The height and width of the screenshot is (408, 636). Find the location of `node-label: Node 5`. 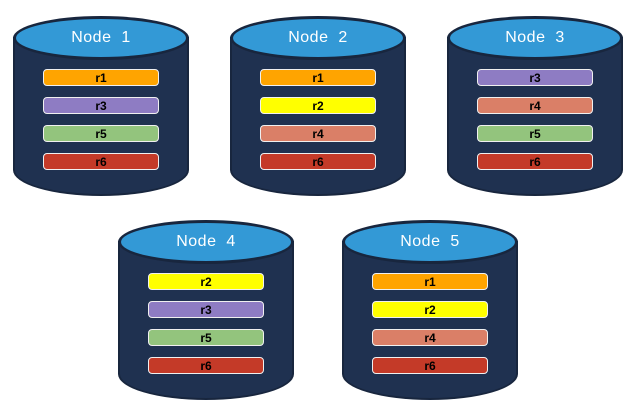

node-label: Node 5 is located at coordinates (430, 241).